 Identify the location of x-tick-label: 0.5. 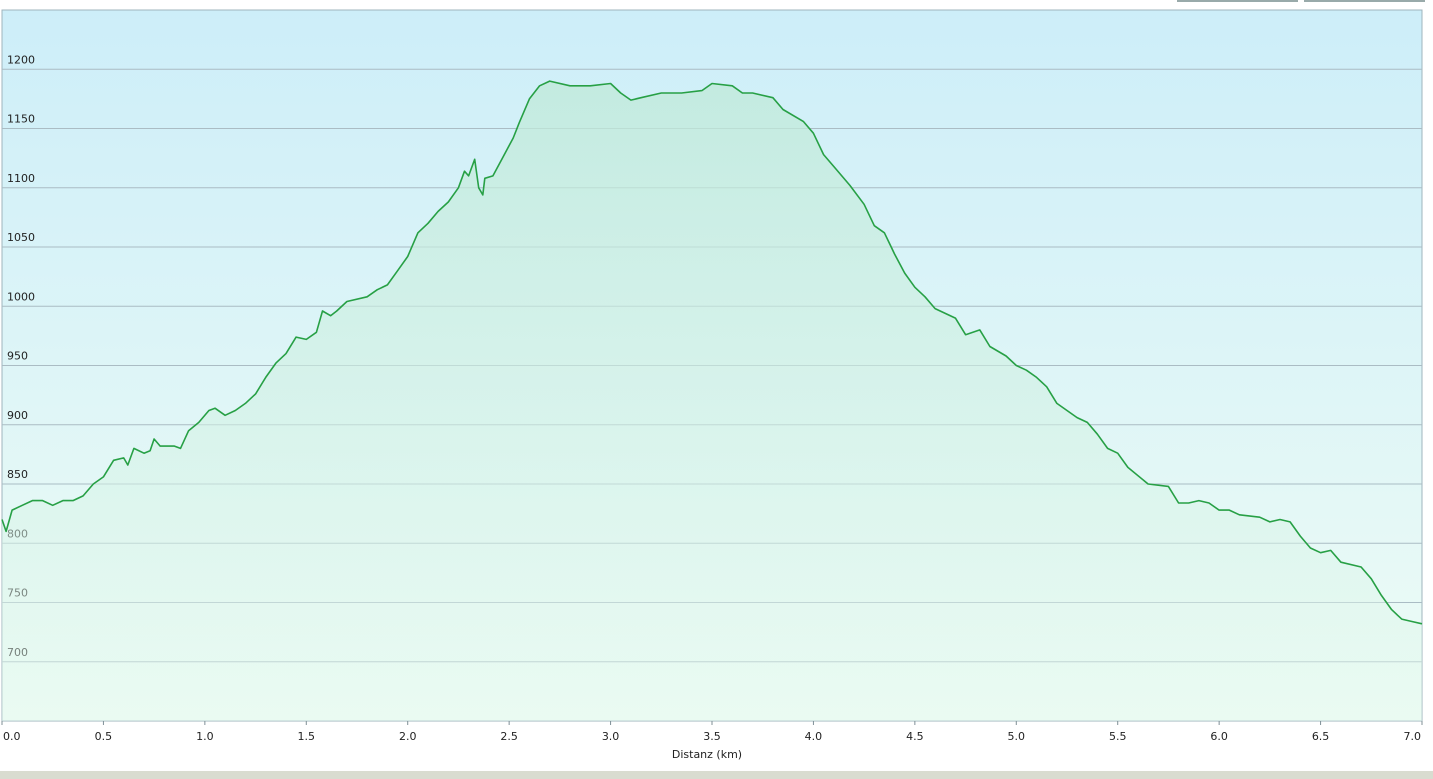
(104, 736).